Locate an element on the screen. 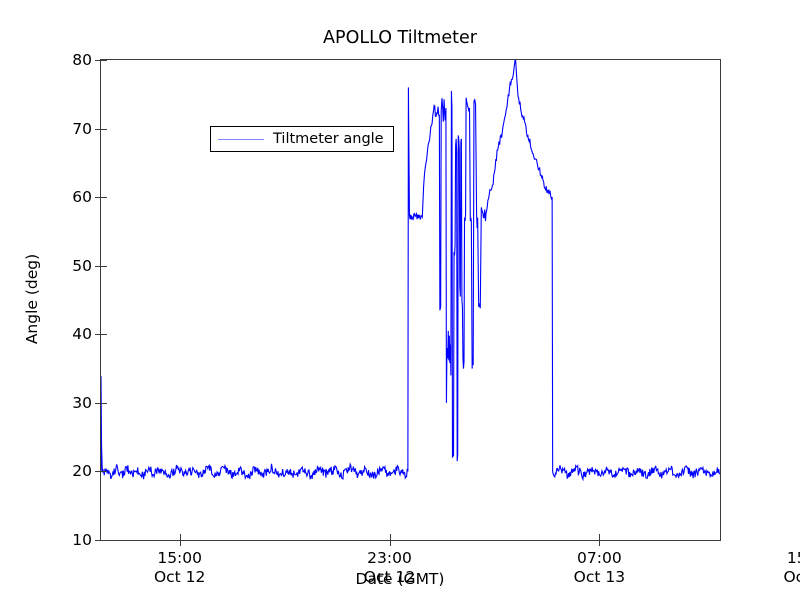 The width and height of the screenshot is (800, 600). chart-legend: Tiltmeter angle is located at coordinates (302, 139).